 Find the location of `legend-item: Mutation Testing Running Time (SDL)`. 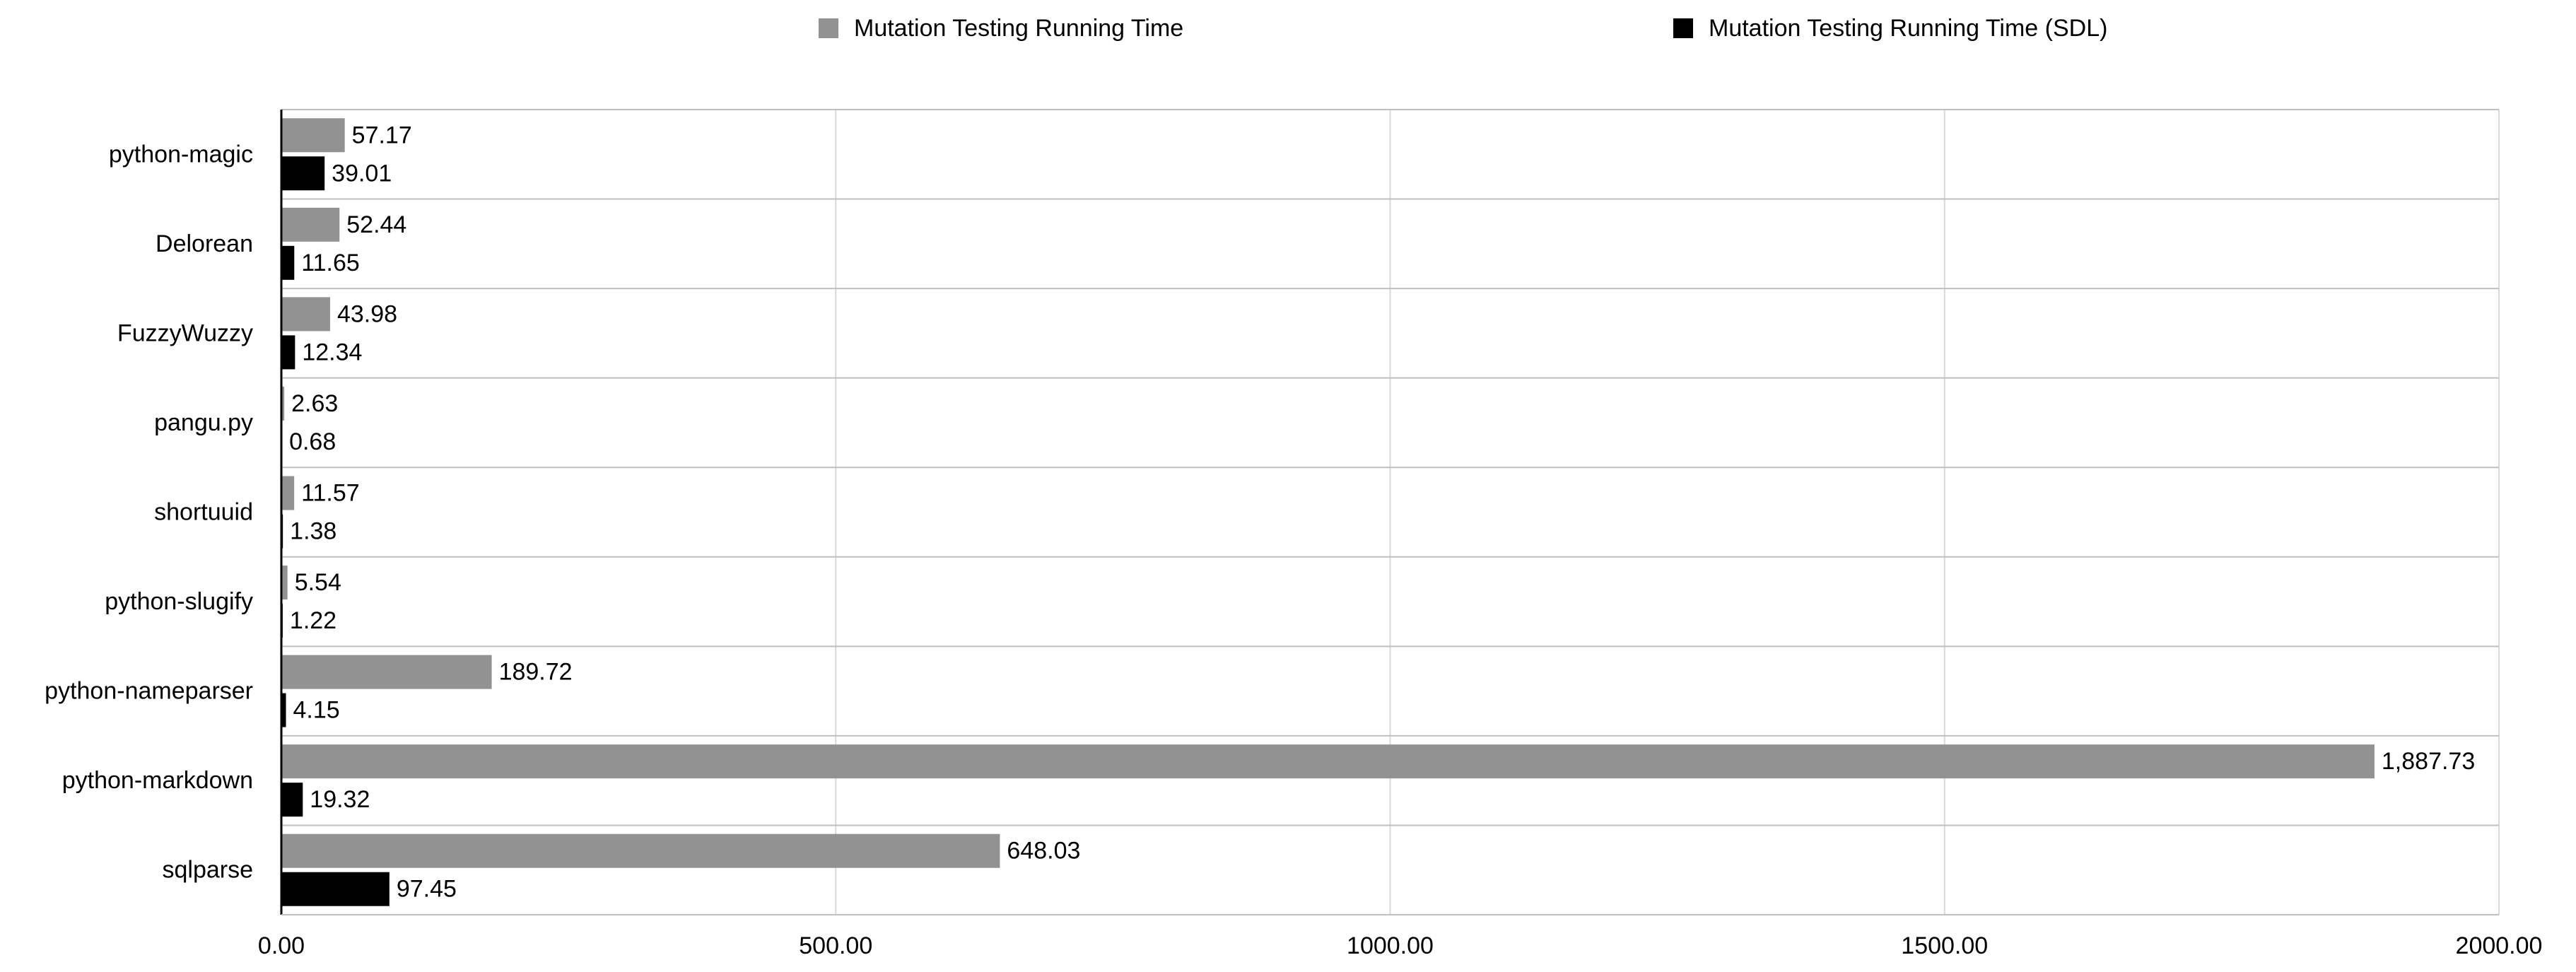

legend-item: Mutation Testing Running Time (SDL) is located at coordinates (1890, 28).